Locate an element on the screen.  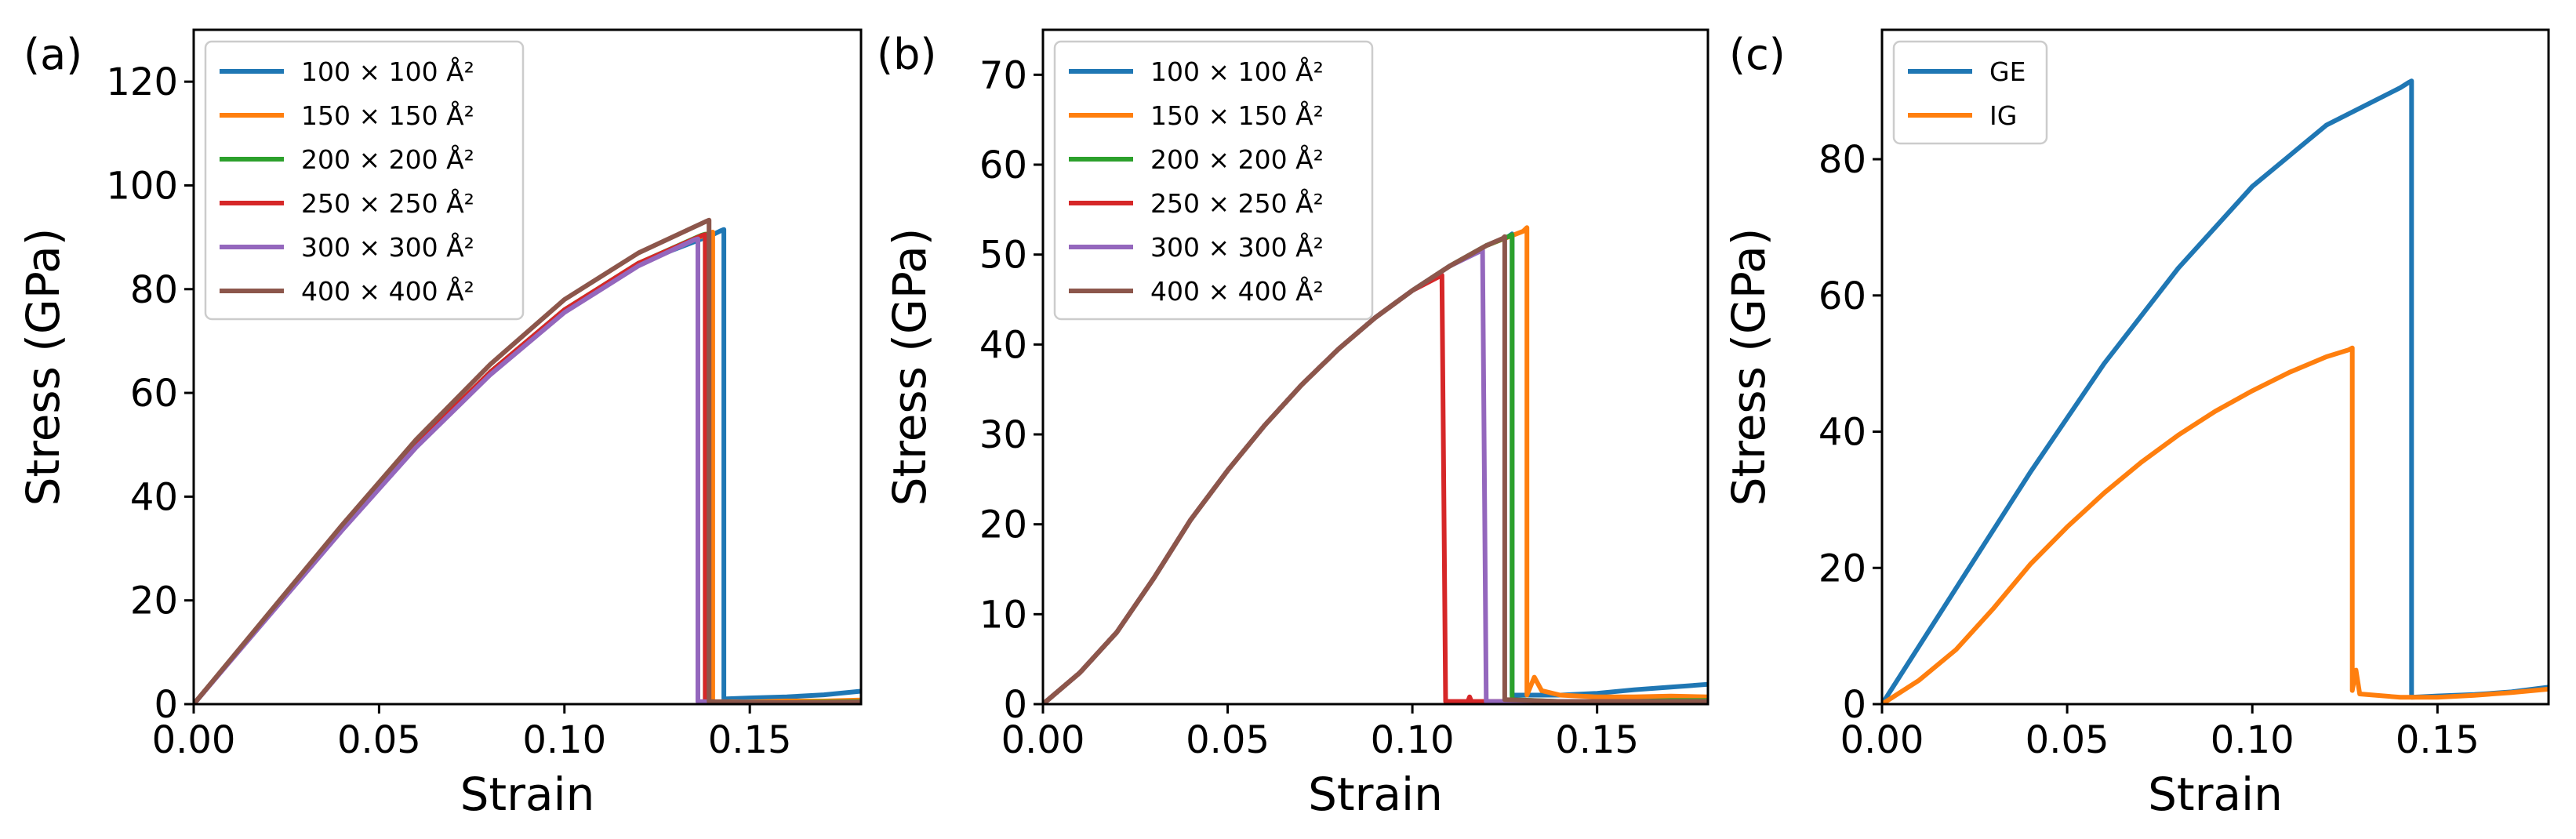
y-tick-label: 10 is located at coordinates (1003, 615).